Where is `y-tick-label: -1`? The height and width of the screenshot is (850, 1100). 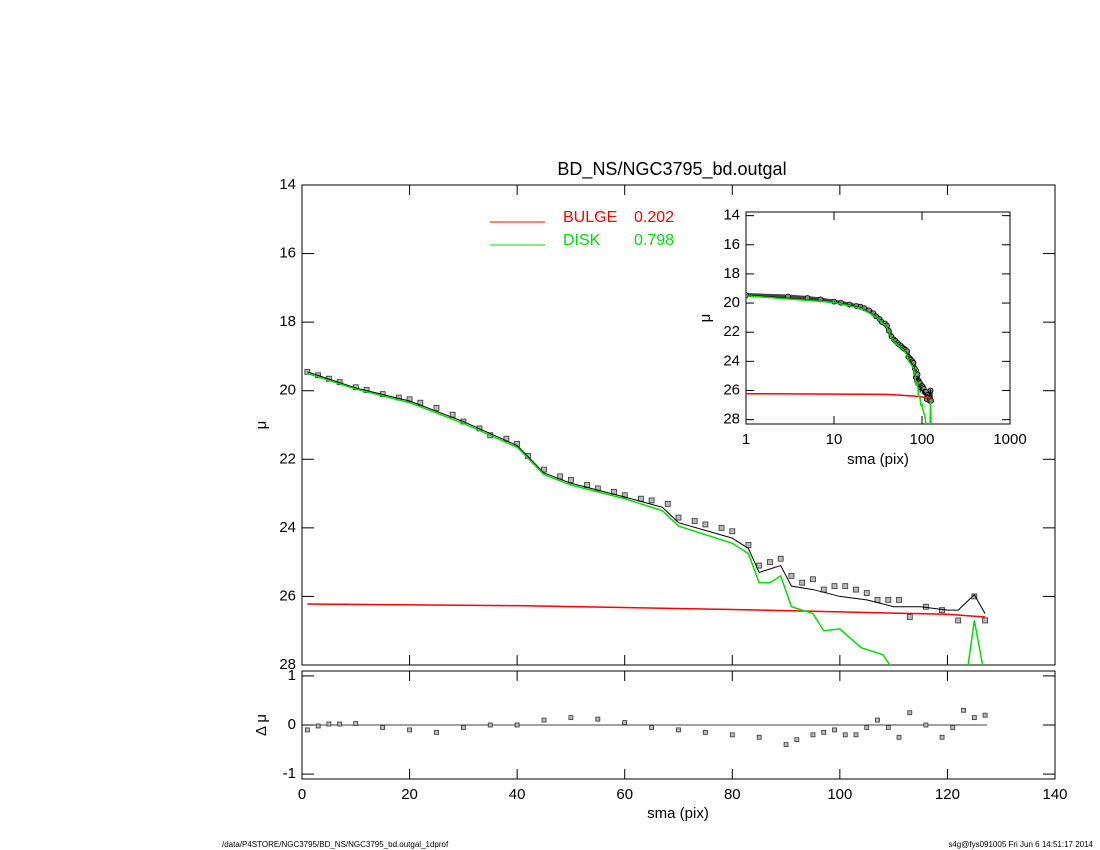
y-tick-label: -1 is located at coordinates (289, 773).